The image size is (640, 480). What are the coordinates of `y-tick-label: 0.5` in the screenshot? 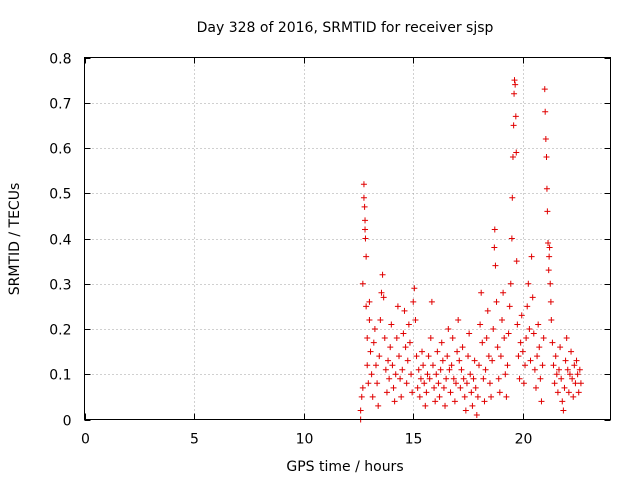 It's located at (60, 195).